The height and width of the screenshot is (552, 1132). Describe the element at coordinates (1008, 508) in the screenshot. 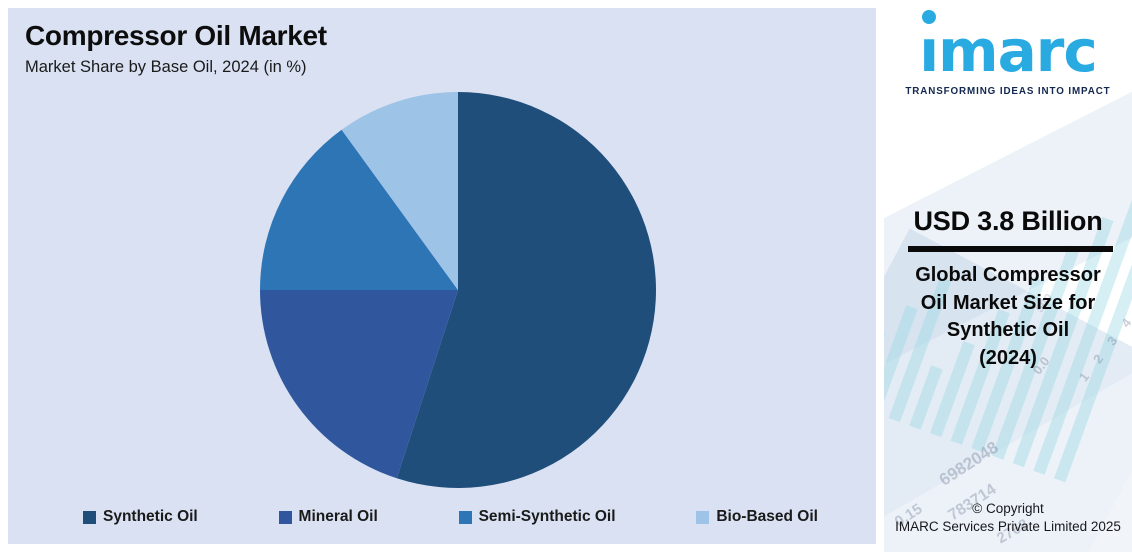

I see `copyright-line: © Copyright` at that location.